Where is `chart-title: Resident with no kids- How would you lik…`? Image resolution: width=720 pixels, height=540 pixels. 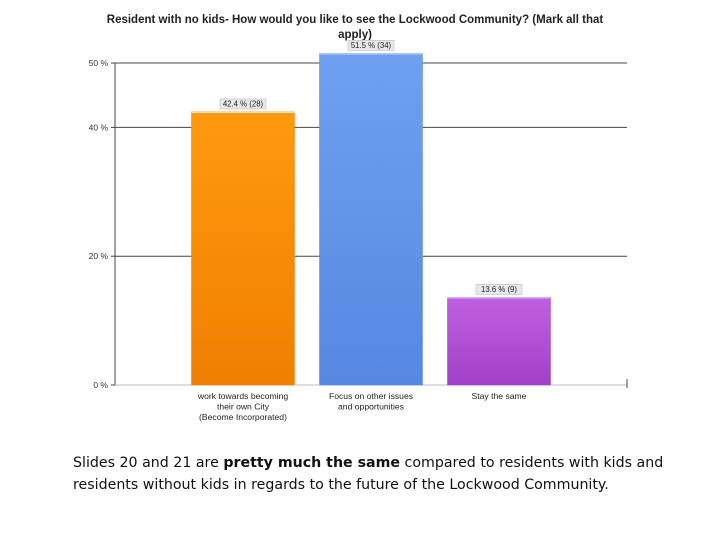 chart-title: Resident with no kids- How would you lik… is located at coordinates (355, 27).